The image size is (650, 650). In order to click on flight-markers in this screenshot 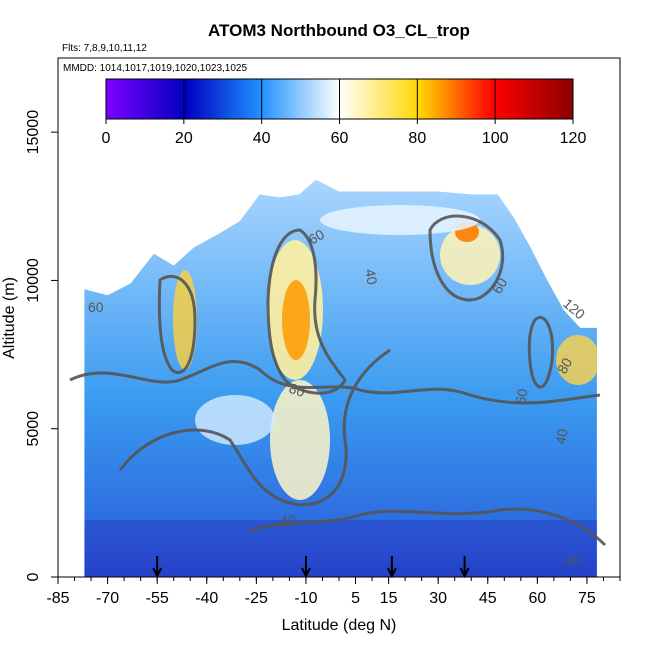, I will do `click(311, 567)`.